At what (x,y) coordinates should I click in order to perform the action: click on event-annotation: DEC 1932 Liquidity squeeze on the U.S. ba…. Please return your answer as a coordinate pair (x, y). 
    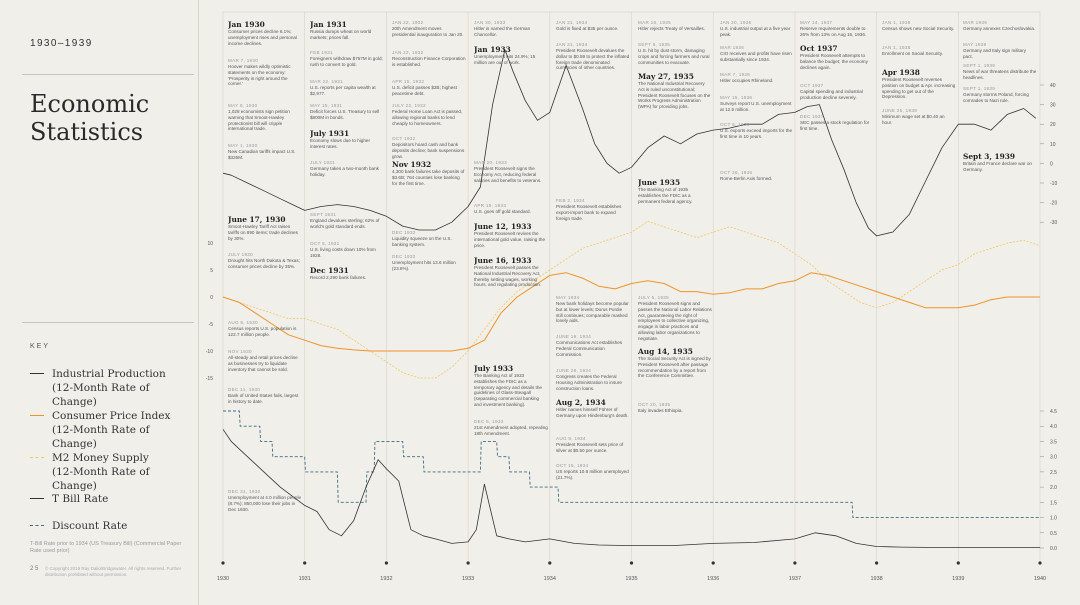
    Looking at the image, I should click on (429, 239).